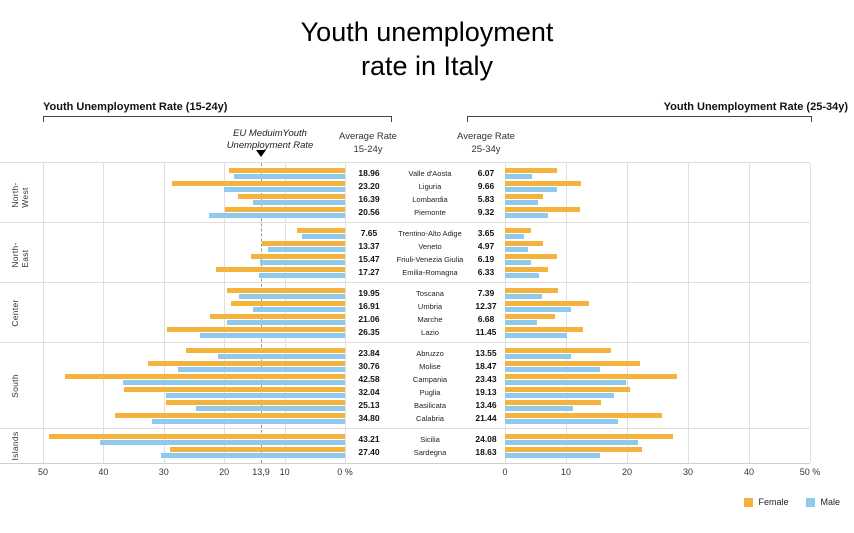 This screenshot has width=854, height=533. I want to click on avg-15-24-value: 26.35, so click(369, 331).